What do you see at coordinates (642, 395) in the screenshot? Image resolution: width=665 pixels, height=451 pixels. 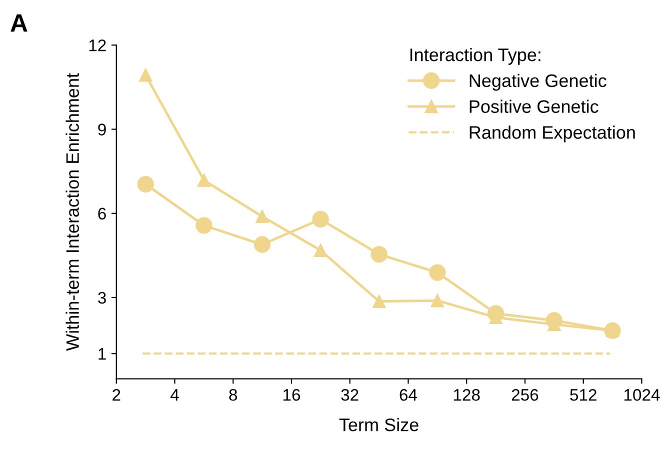 I see `x-tick-label: 1024` at bounding box center [642, 395].